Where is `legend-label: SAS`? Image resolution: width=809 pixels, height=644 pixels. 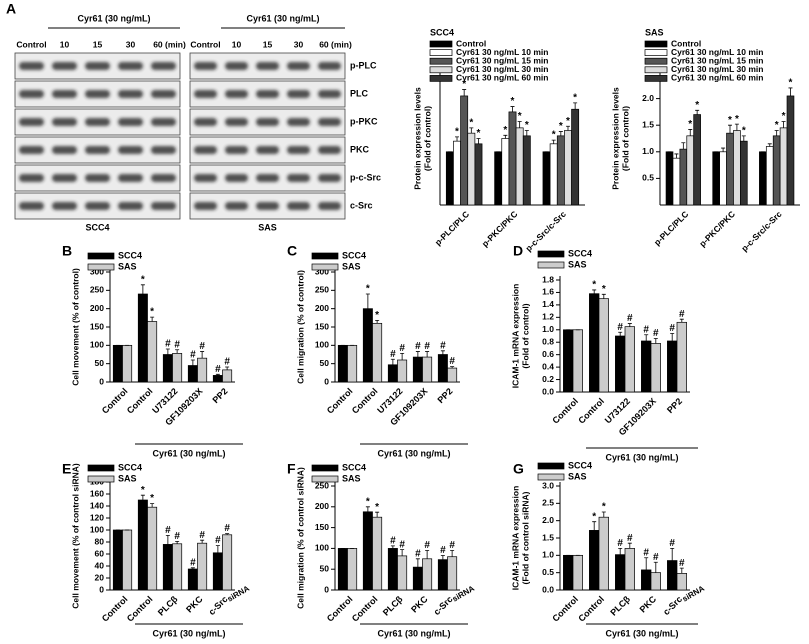
legend-label: SAS is located at coordinates (127, 478).